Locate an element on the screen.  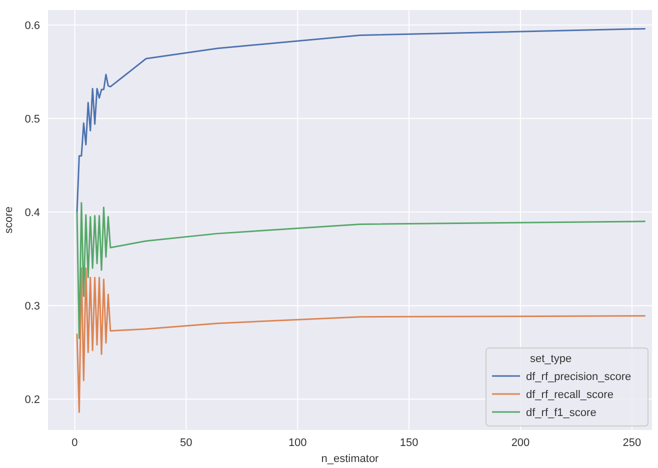
x-tick-label: 0 is located at coordinates (75, 443).